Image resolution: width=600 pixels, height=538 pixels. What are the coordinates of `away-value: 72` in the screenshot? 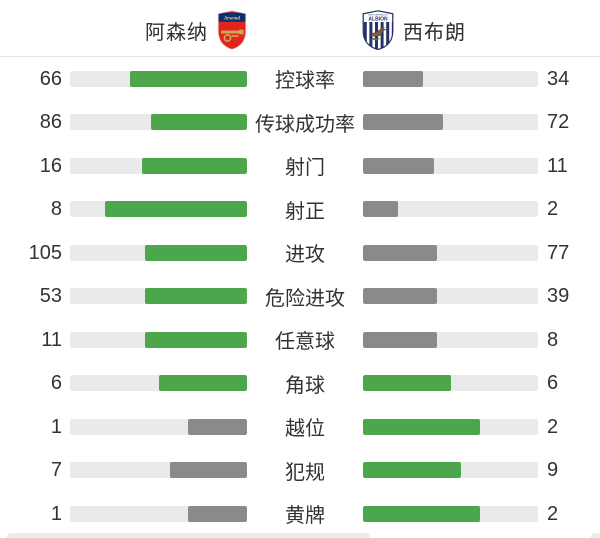 It's located at (558, 122).